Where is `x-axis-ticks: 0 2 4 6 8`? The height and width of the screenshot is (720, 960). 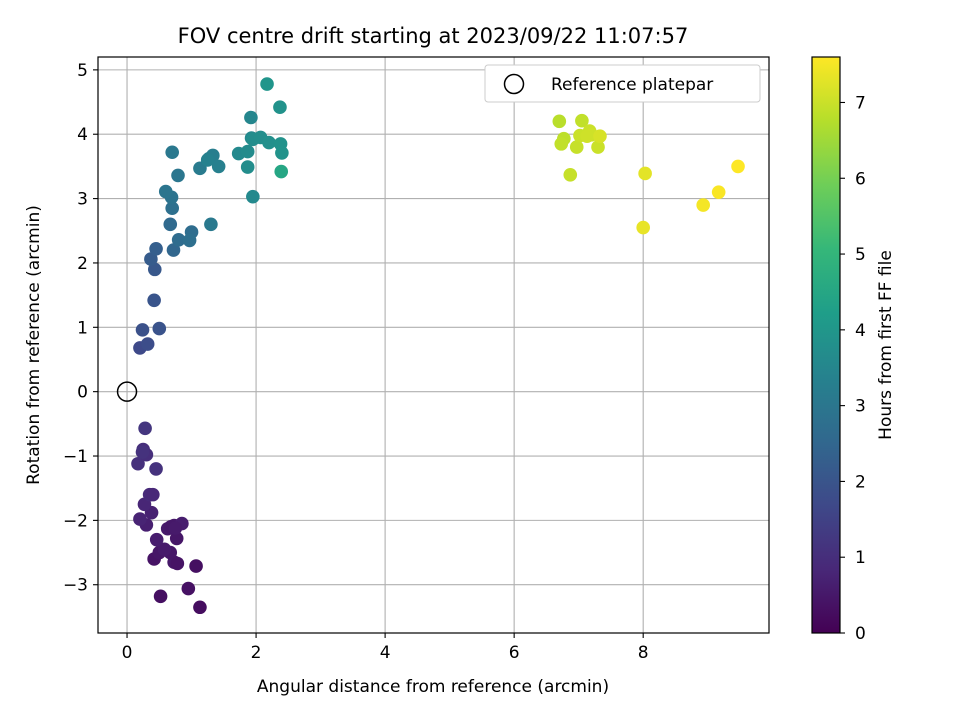
x-axis-ticks: 0 2 4 6 8 is located at coordinates (385, 648).